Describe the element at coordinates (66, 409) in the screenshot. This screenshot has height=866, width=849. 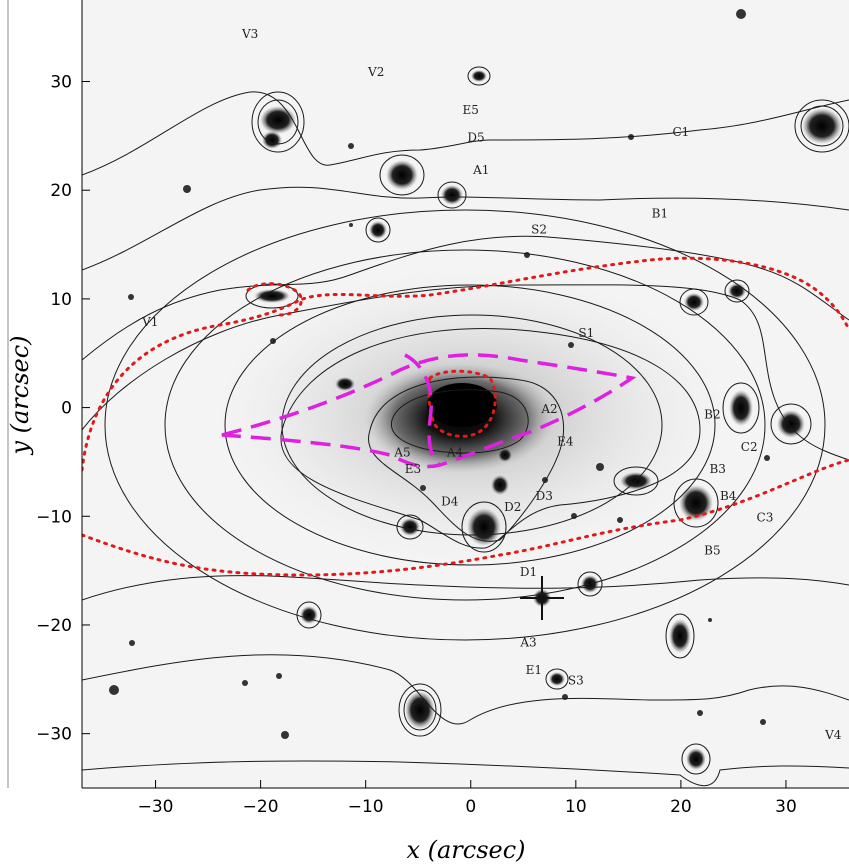
I see `y-tick-label: 0` at that location.